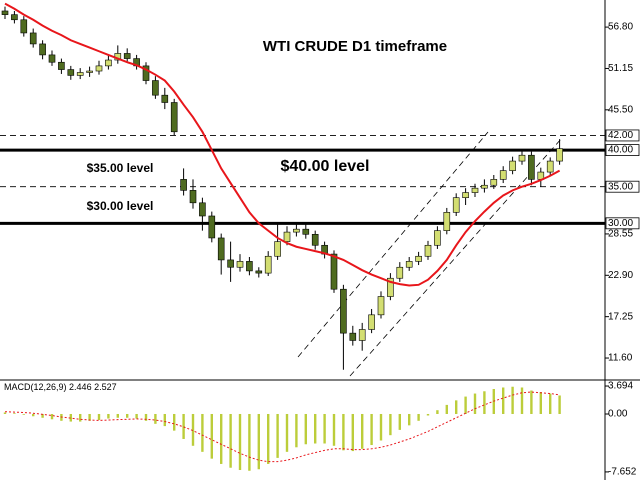 The height and width of the screenshot is (480, 640). I want to click on level-label: 42.00, so click(620, 135).